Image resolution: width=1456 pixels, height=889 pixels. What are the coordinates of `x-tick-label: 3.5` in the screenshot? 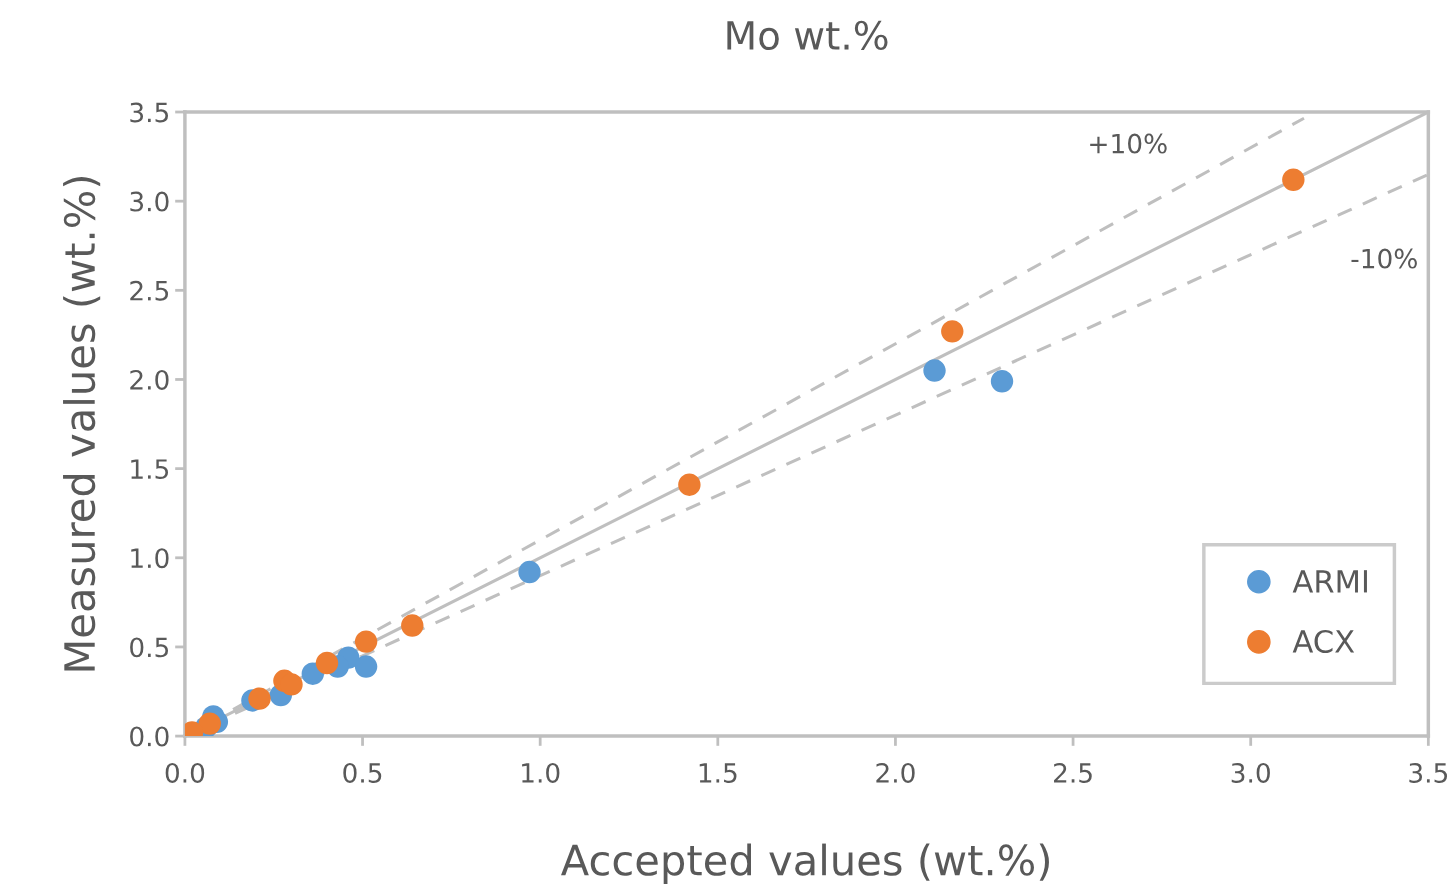 It's located at (1428, 772).